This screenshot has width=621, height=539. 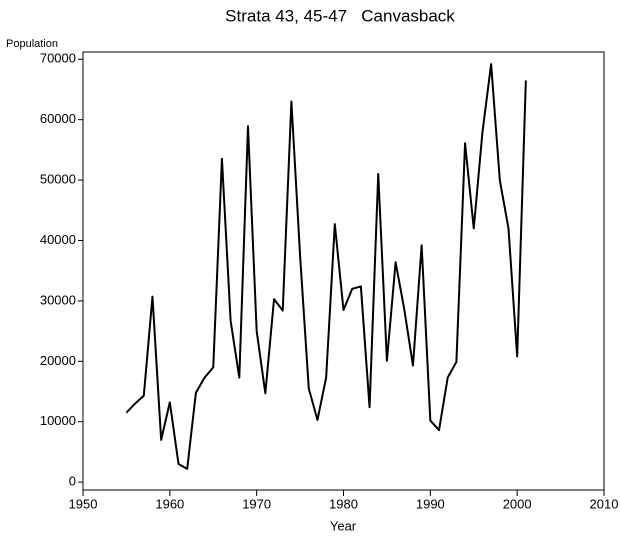 I want to click on x-axis-label: Year, so click(x=343, y=525).